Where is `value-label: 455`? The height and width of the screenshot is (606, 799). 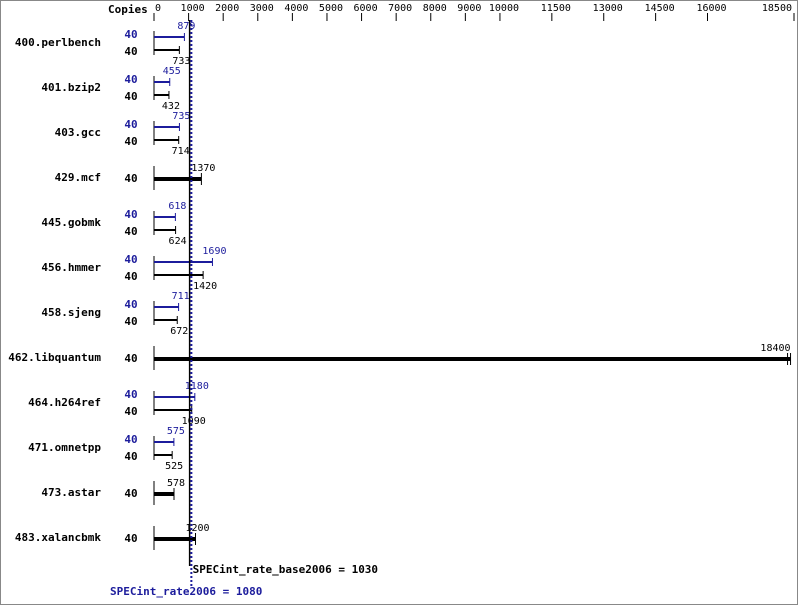 value-label: 455 is located at coordinates (172, 71).